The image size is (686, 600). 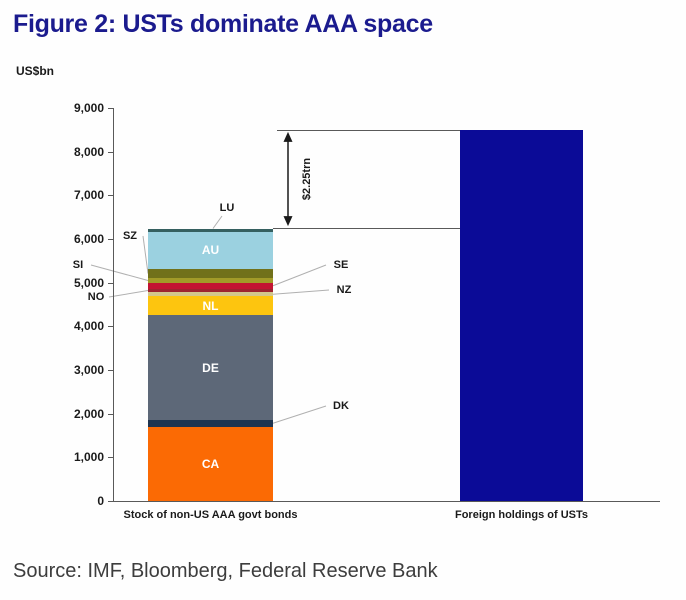 I want to click on leader-line-NO, so click(x=128, y=294).